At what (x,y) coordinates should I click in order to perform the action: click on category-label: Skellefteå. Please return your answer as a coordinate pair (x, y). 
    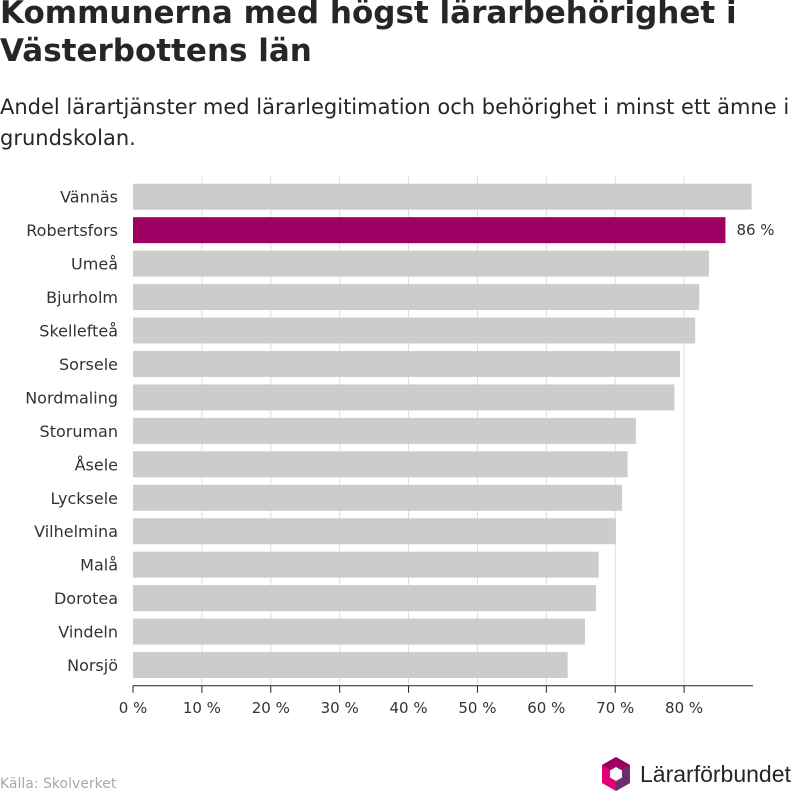
    Looking at the image, I should click on (78, 331).